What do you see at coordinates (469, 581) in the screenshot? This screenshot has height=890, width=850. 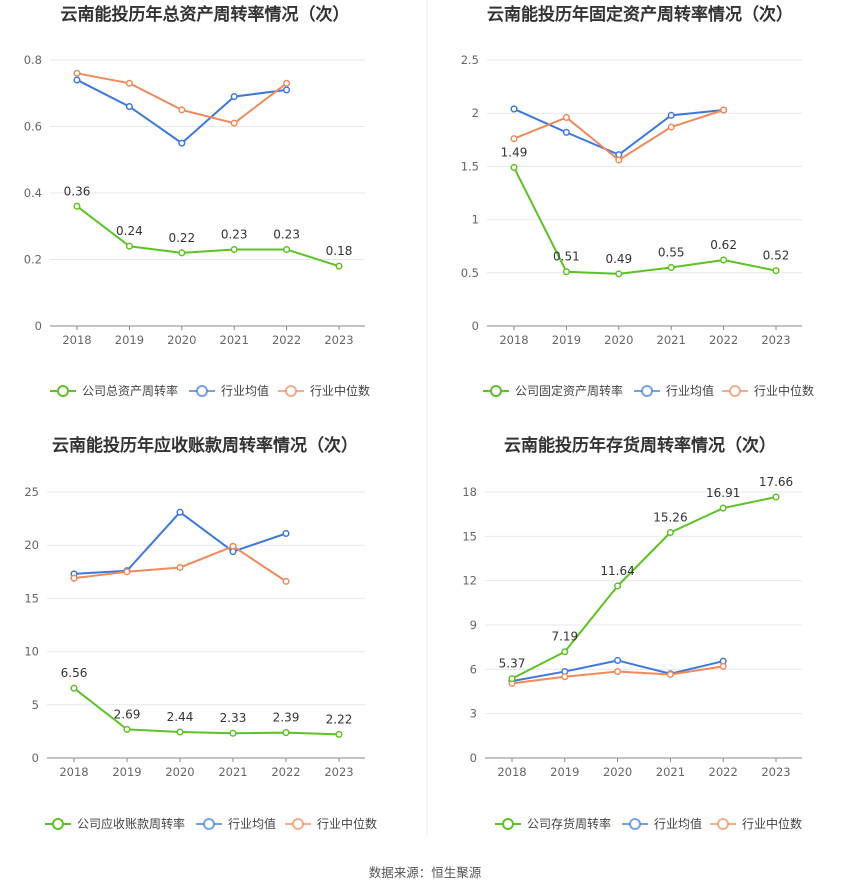 I see `y-tick-label: 12` at bounding box center [469, 581].